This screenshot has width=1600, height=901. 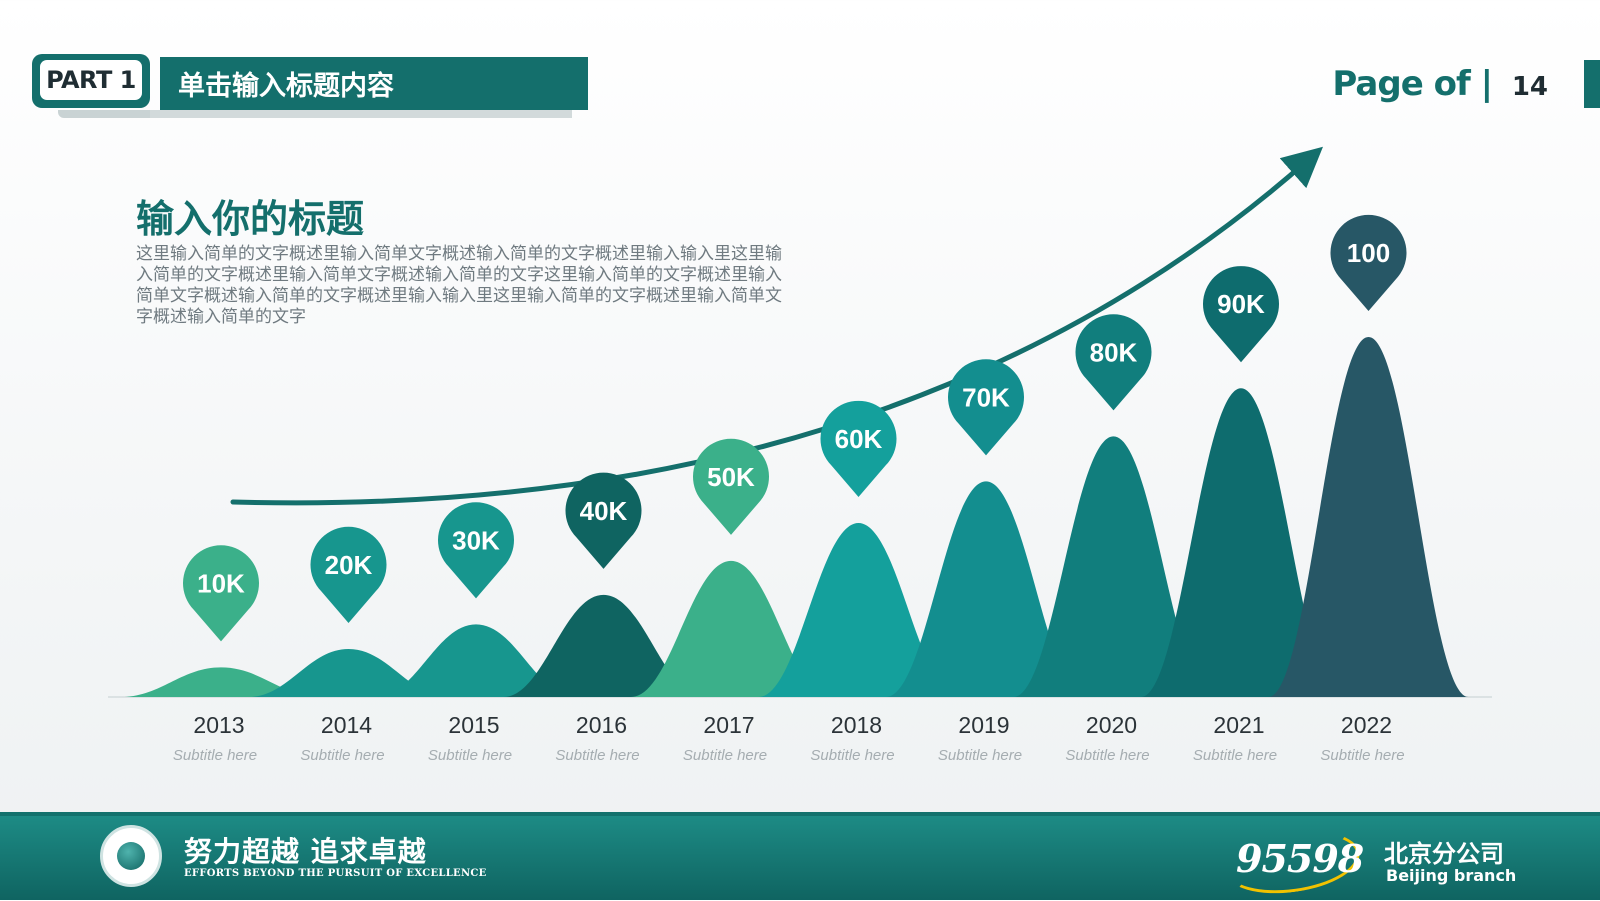 What do you see at coordinates (1114, 352) in the screenshot?
I see `data-label-2020: 80K` at bounding box center [1114, 352].